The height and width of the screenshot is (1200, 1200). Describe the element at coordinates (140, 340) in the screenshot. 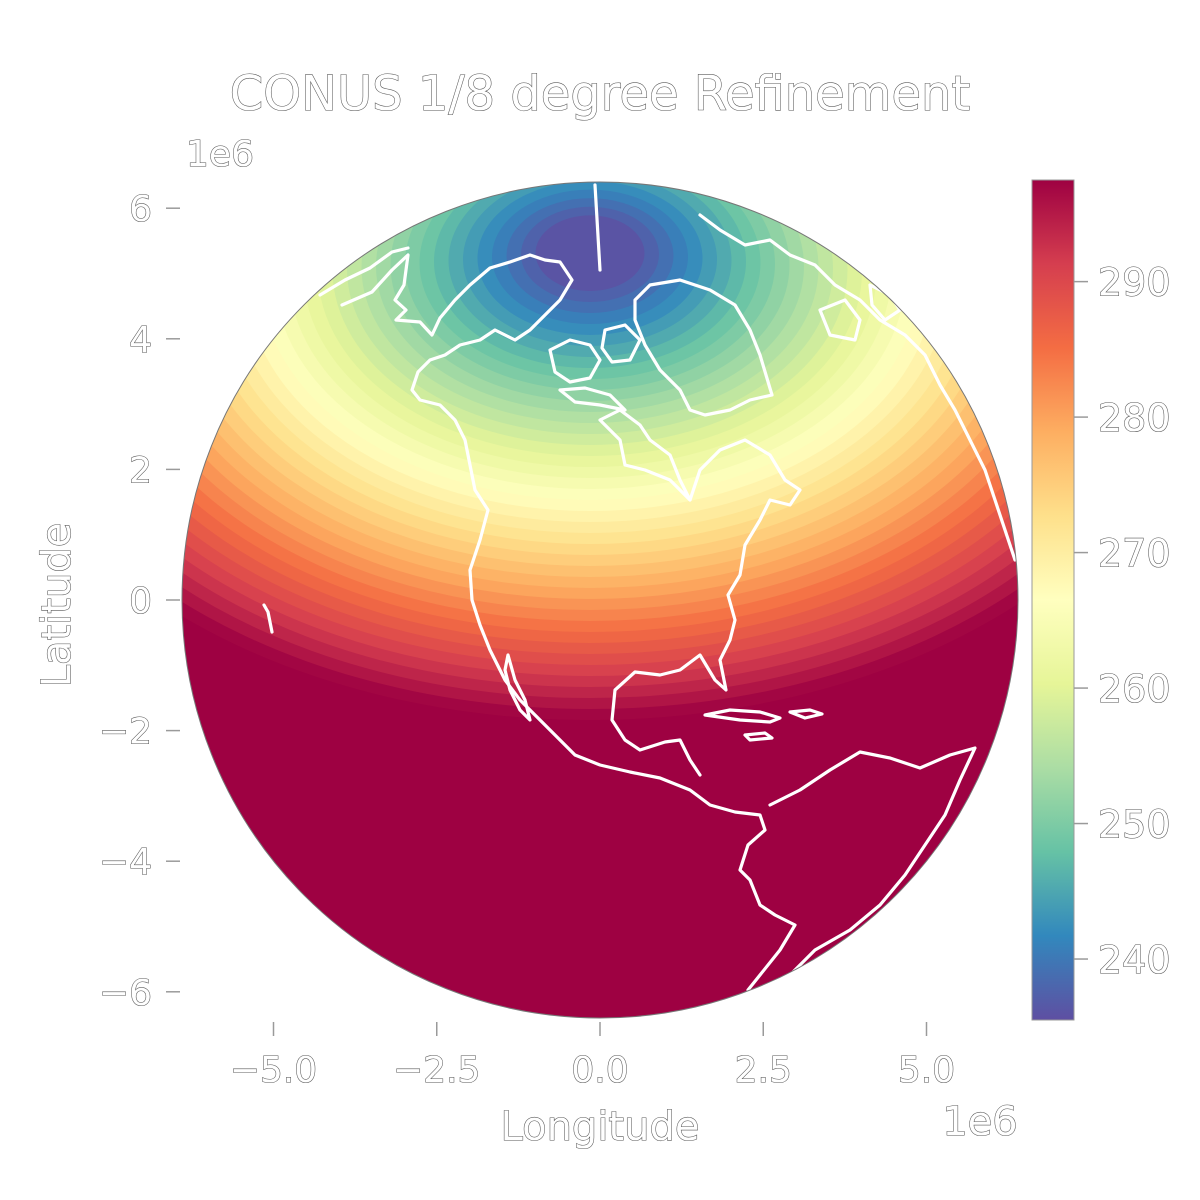

I see `y-tick-label: 4` at that location.